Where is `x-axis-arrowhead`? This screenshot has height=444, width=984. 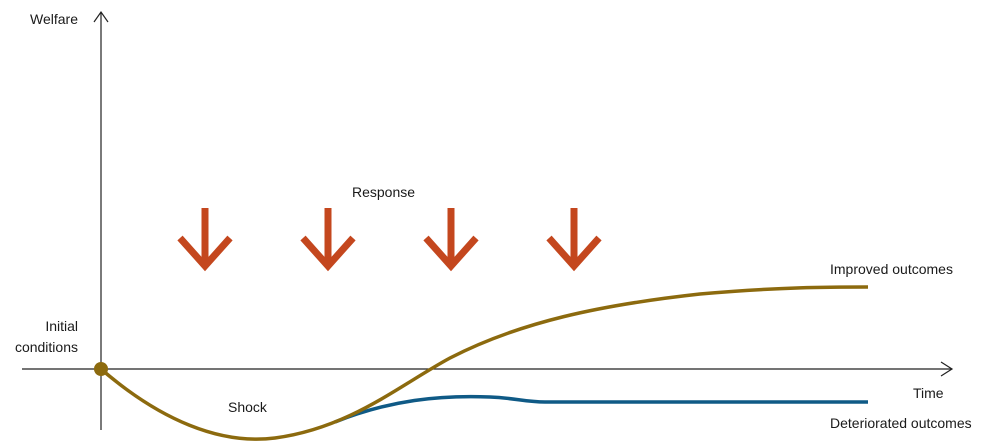 x-axis-arrowhead is located at coordinates (947, 369).